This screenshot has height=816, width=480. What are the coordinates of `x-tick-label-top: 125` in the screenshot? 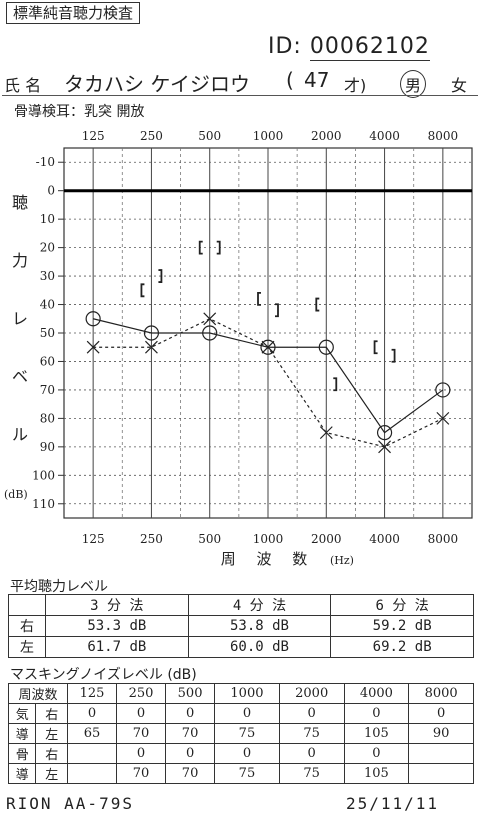 It's located at (93, 136).